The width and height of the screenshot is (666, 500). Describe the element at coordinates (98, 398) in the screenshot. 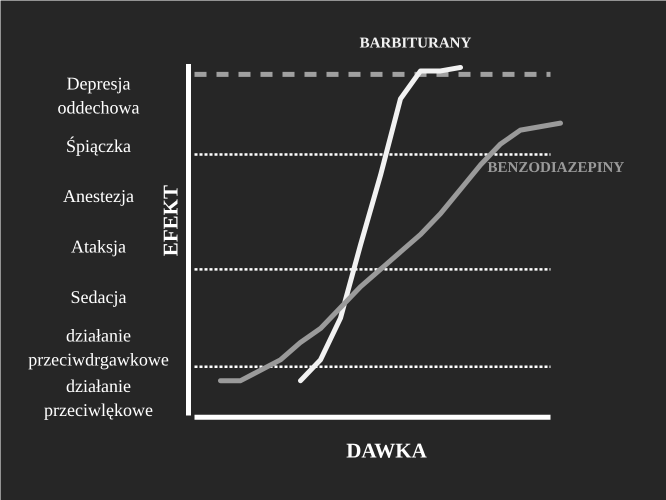

I see `text: działanie przeciwlękowe` at that location.